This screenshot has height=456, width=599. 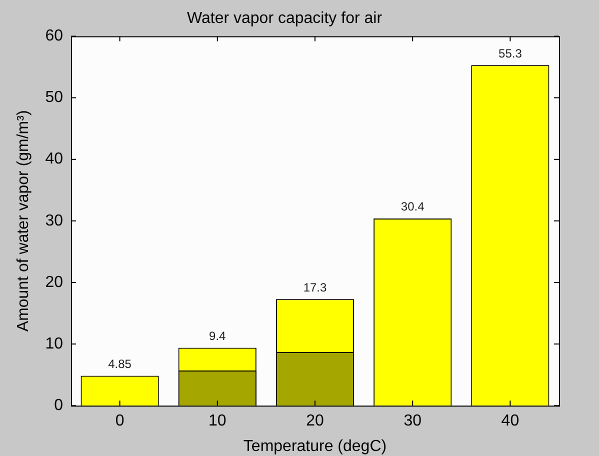 I want to click on y-tick-label: 10, so click(x=54, y=343).